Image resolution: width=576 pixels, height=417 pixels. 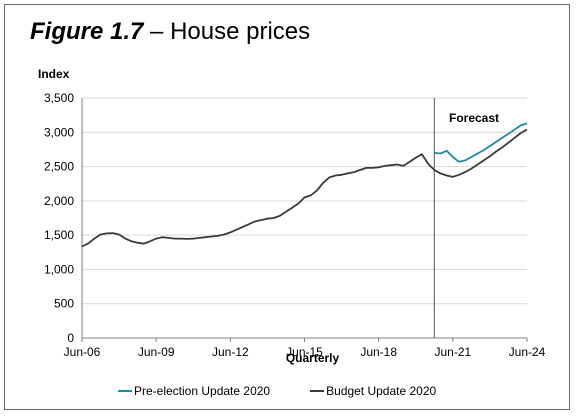 I want to click on x-tick-label: Jun-18, so click(x=378, y=352).